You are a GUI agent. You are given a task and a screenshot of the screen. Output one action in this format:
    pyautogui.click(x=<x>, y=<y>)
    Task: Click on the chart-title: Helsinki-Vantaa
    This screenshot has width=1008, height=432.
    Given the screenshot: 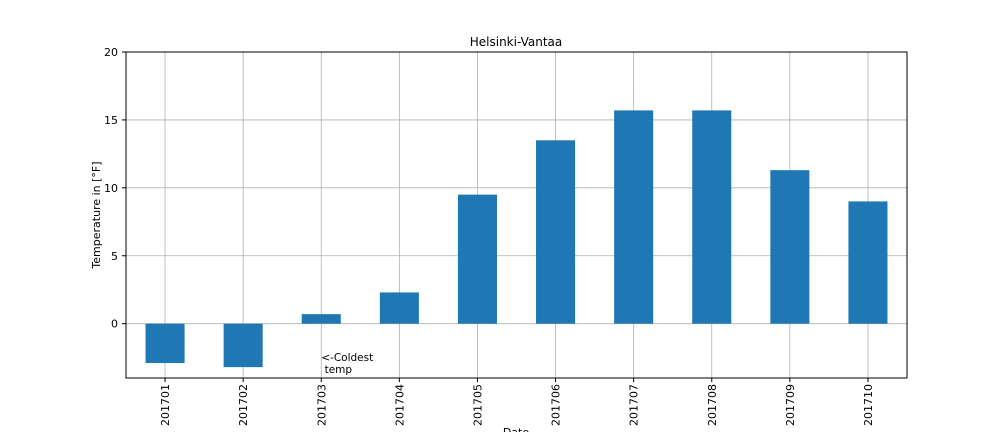 What is the action you would take?
    pyautogui.click(x=516, y=42)
    